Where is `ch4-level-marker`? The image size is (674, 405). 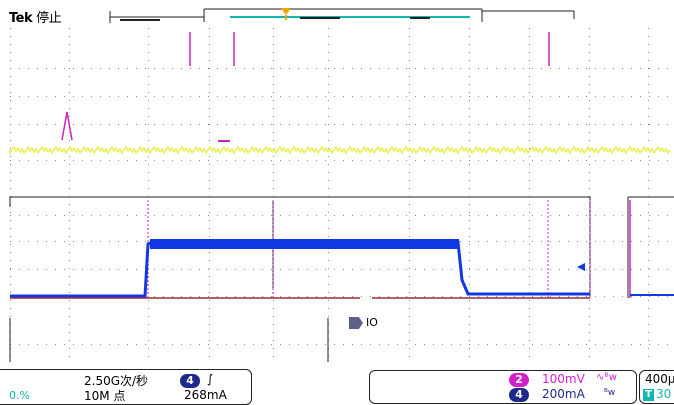 ch4-level-marker is located at coordinates (581, 267).